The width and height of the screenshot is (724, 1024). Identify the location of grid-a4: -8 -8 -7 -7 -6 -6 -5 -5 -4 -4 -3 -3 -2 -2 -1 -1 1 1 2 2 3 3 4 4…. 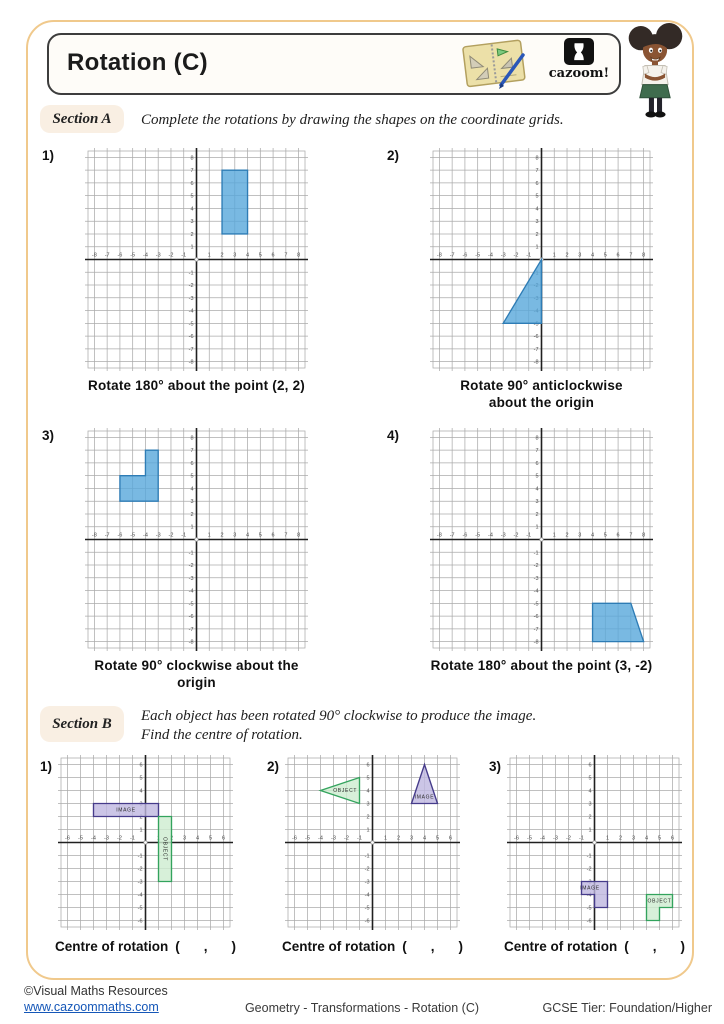
(541, 539).